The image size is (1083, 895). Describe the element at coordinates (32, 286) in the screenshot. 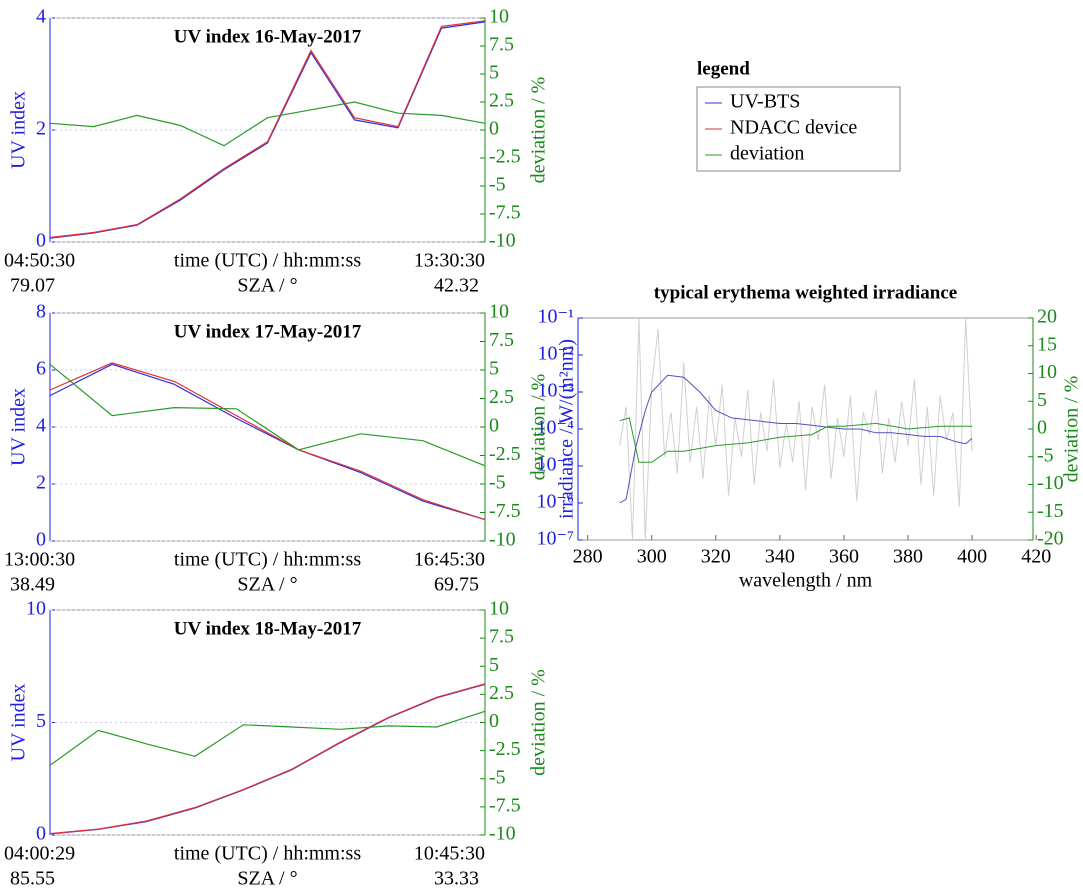

I see `x2-label: 79.07` at that location.